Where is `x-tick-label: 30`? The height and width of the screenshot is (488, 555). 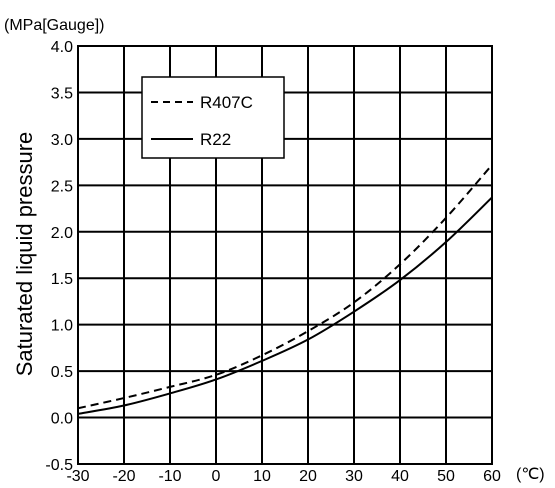
x-tick-label: 30 is located at coordinates (354, 476).